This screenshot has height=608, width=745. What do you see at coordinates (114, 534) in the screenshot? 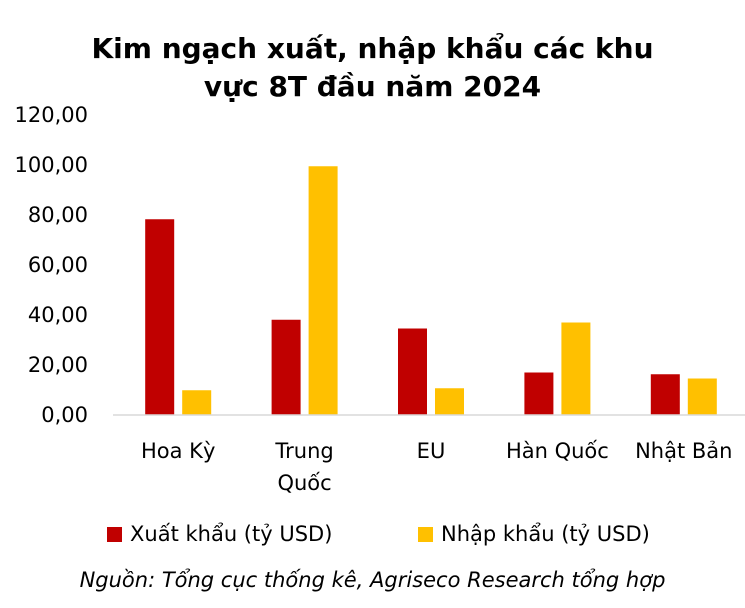
I see `legend-swatch-export` at bounding box center [114, 534].